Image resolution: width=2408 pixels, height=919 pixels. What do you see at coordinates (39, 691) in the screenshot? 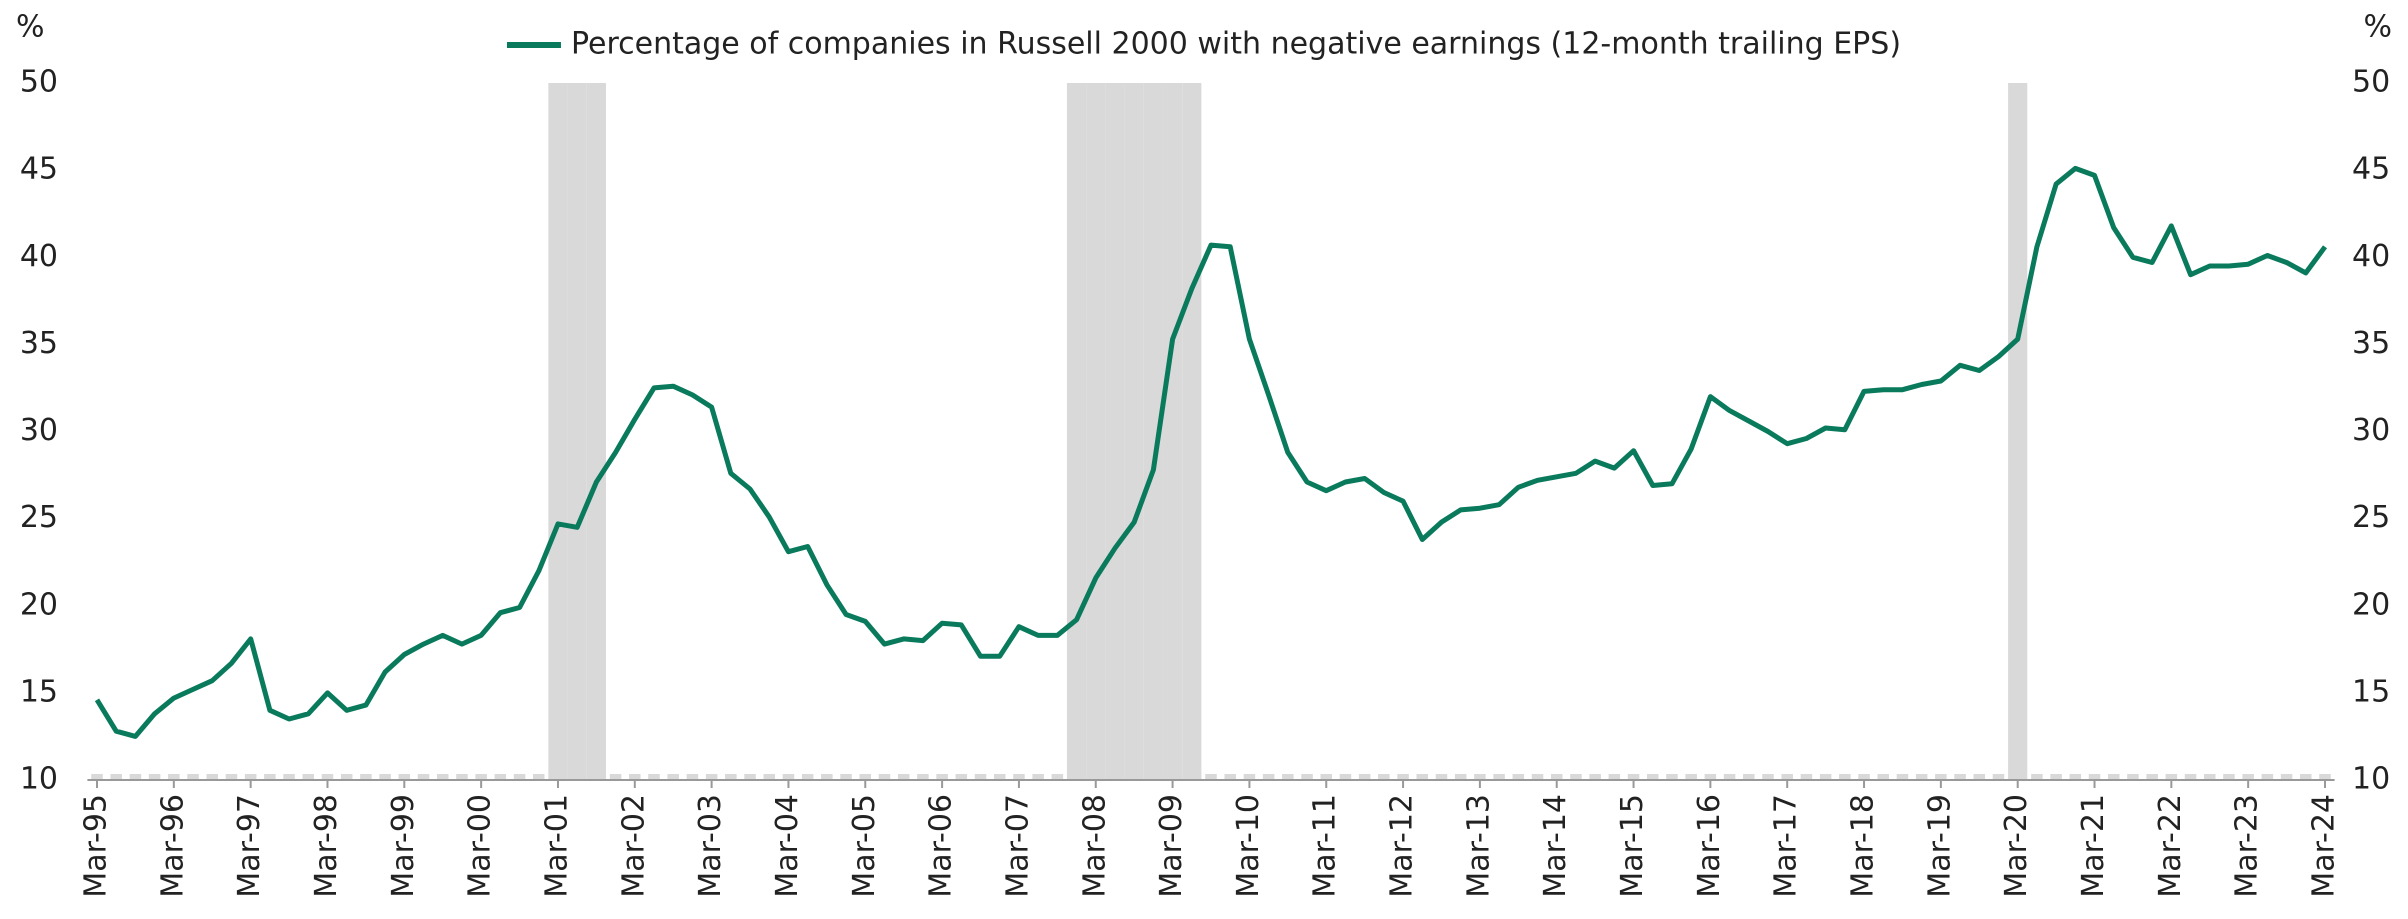
I see `y-tick-label: 15` at bounding box center [39, 691].